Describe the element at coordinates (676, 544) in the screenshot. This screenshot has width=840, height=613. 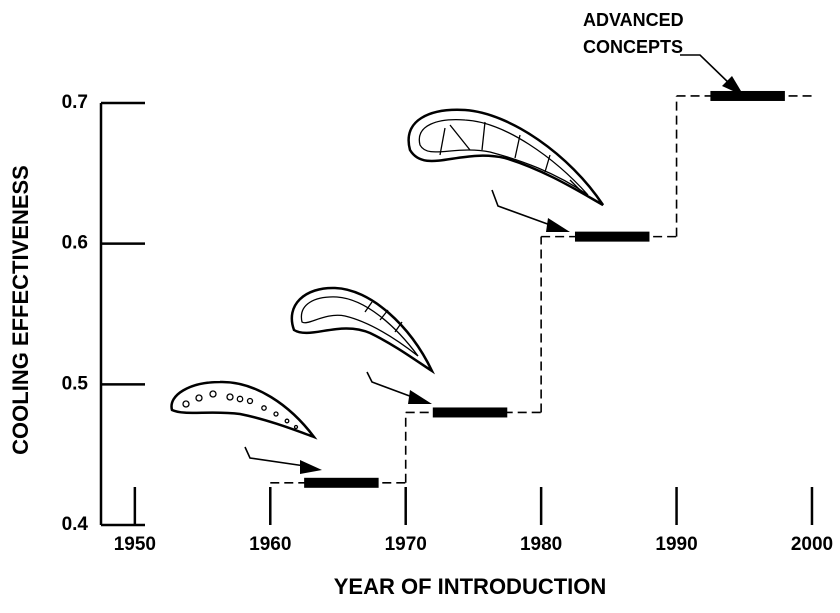
I see `x-tick-label: 1990` at that location.